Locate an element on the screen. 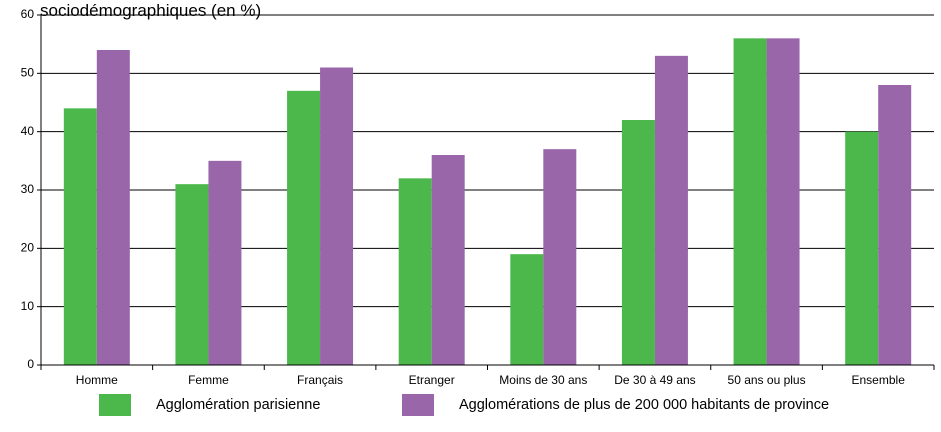 This screenshot has width=941, height=432. y-tick-label: 30 is located at coordinates (28, 189).